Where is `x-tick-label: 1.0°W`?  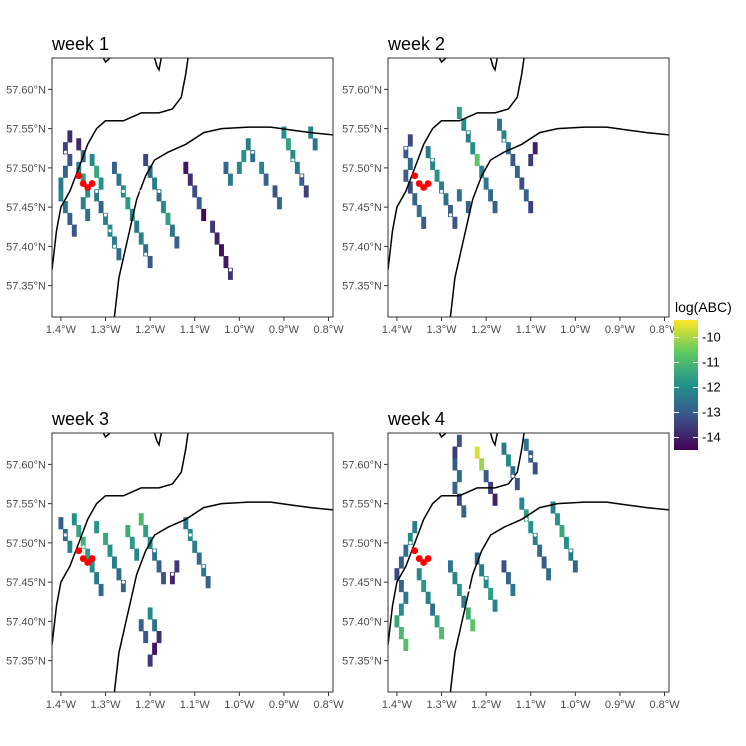
x-tick-label: 1.0°W is located at coordinates (239, 330).